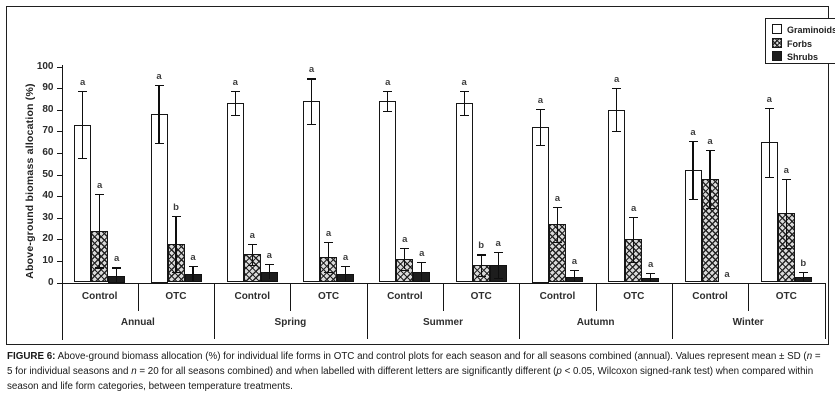 The height and width of the screenshot is (405, 835). What do you see at coordinates (800, 43) in the screenshot?
I see `legend-label: Forbs` at bounding box center [800, 43].